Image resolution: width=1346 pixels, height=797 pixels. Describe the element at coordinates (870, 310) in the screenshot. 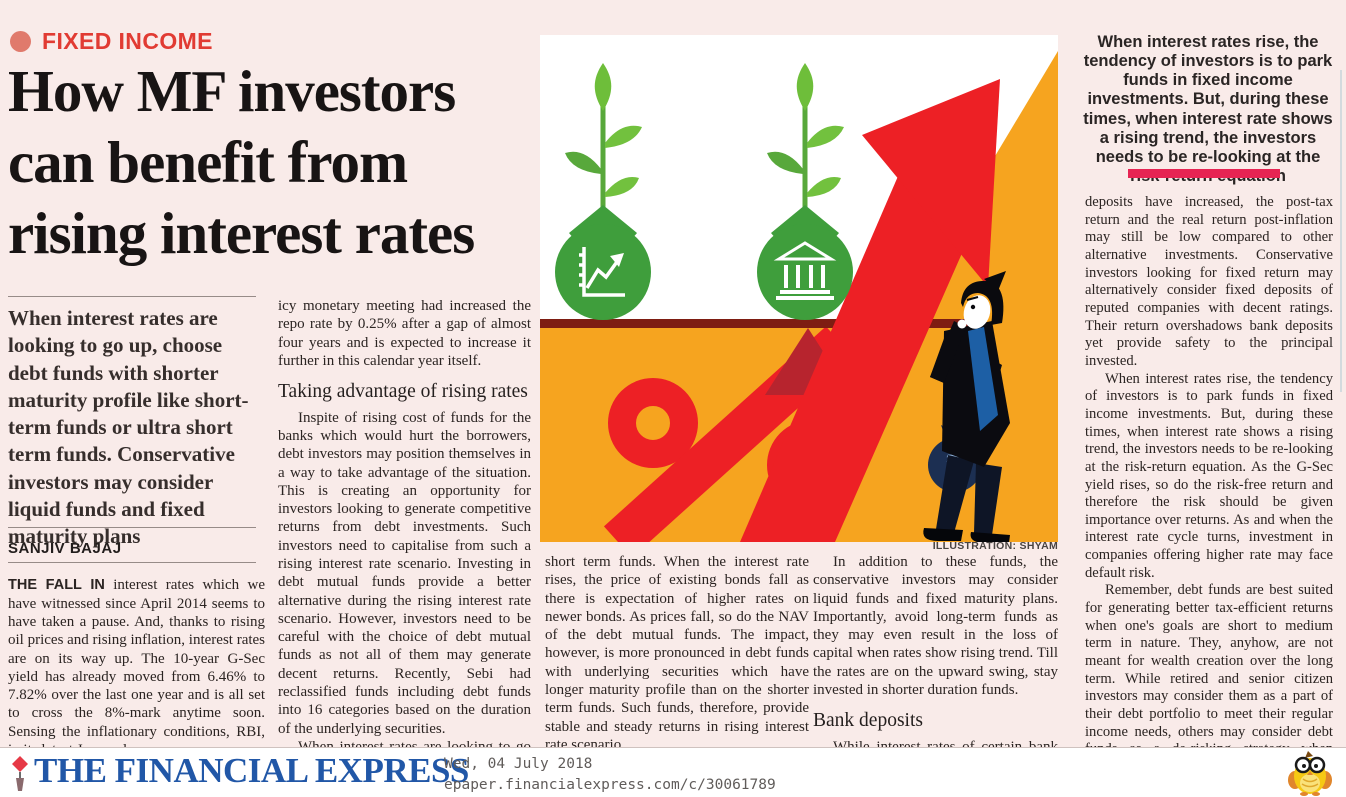

I see `rising-arrow-icon` at that location.